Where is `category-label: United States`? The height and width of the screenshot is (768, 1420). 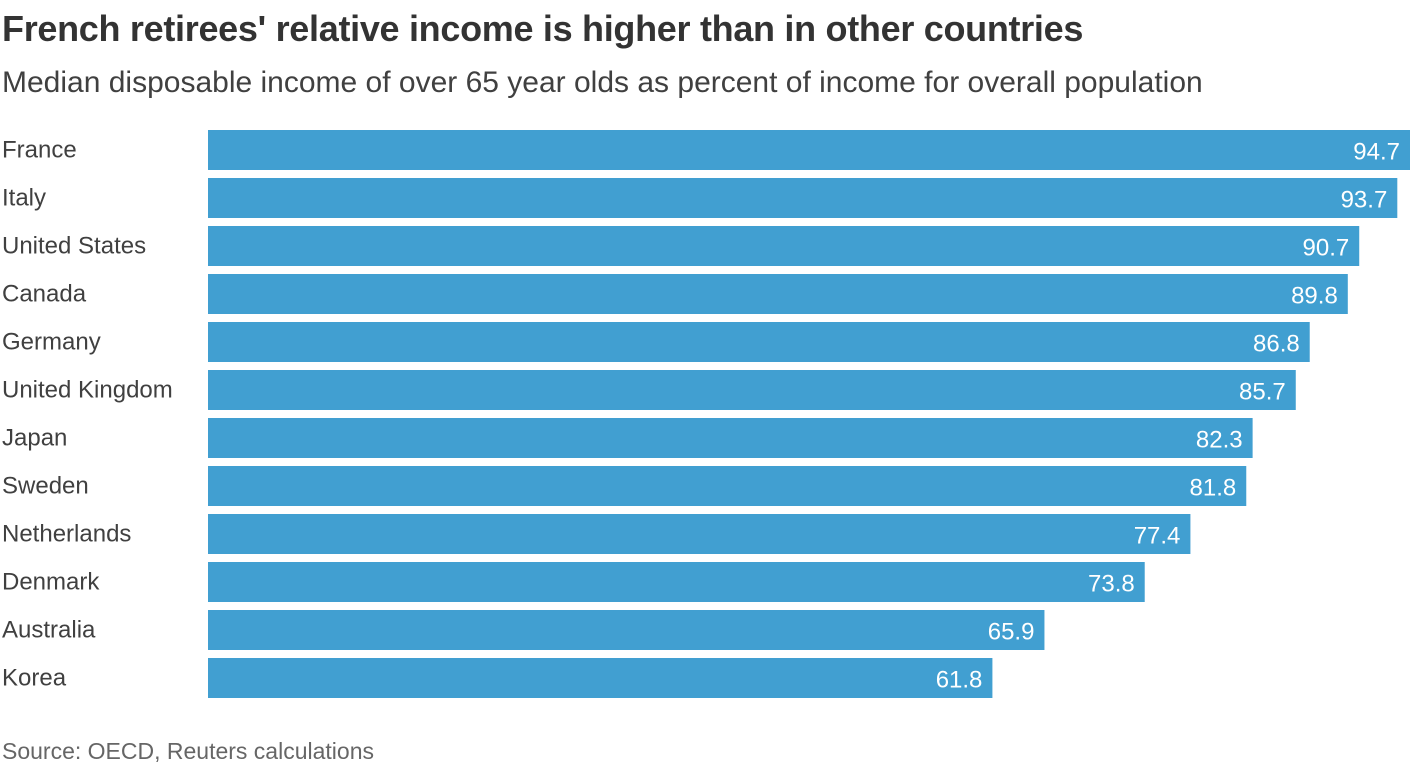 category-label: United States is located at coordinates (74, 246).